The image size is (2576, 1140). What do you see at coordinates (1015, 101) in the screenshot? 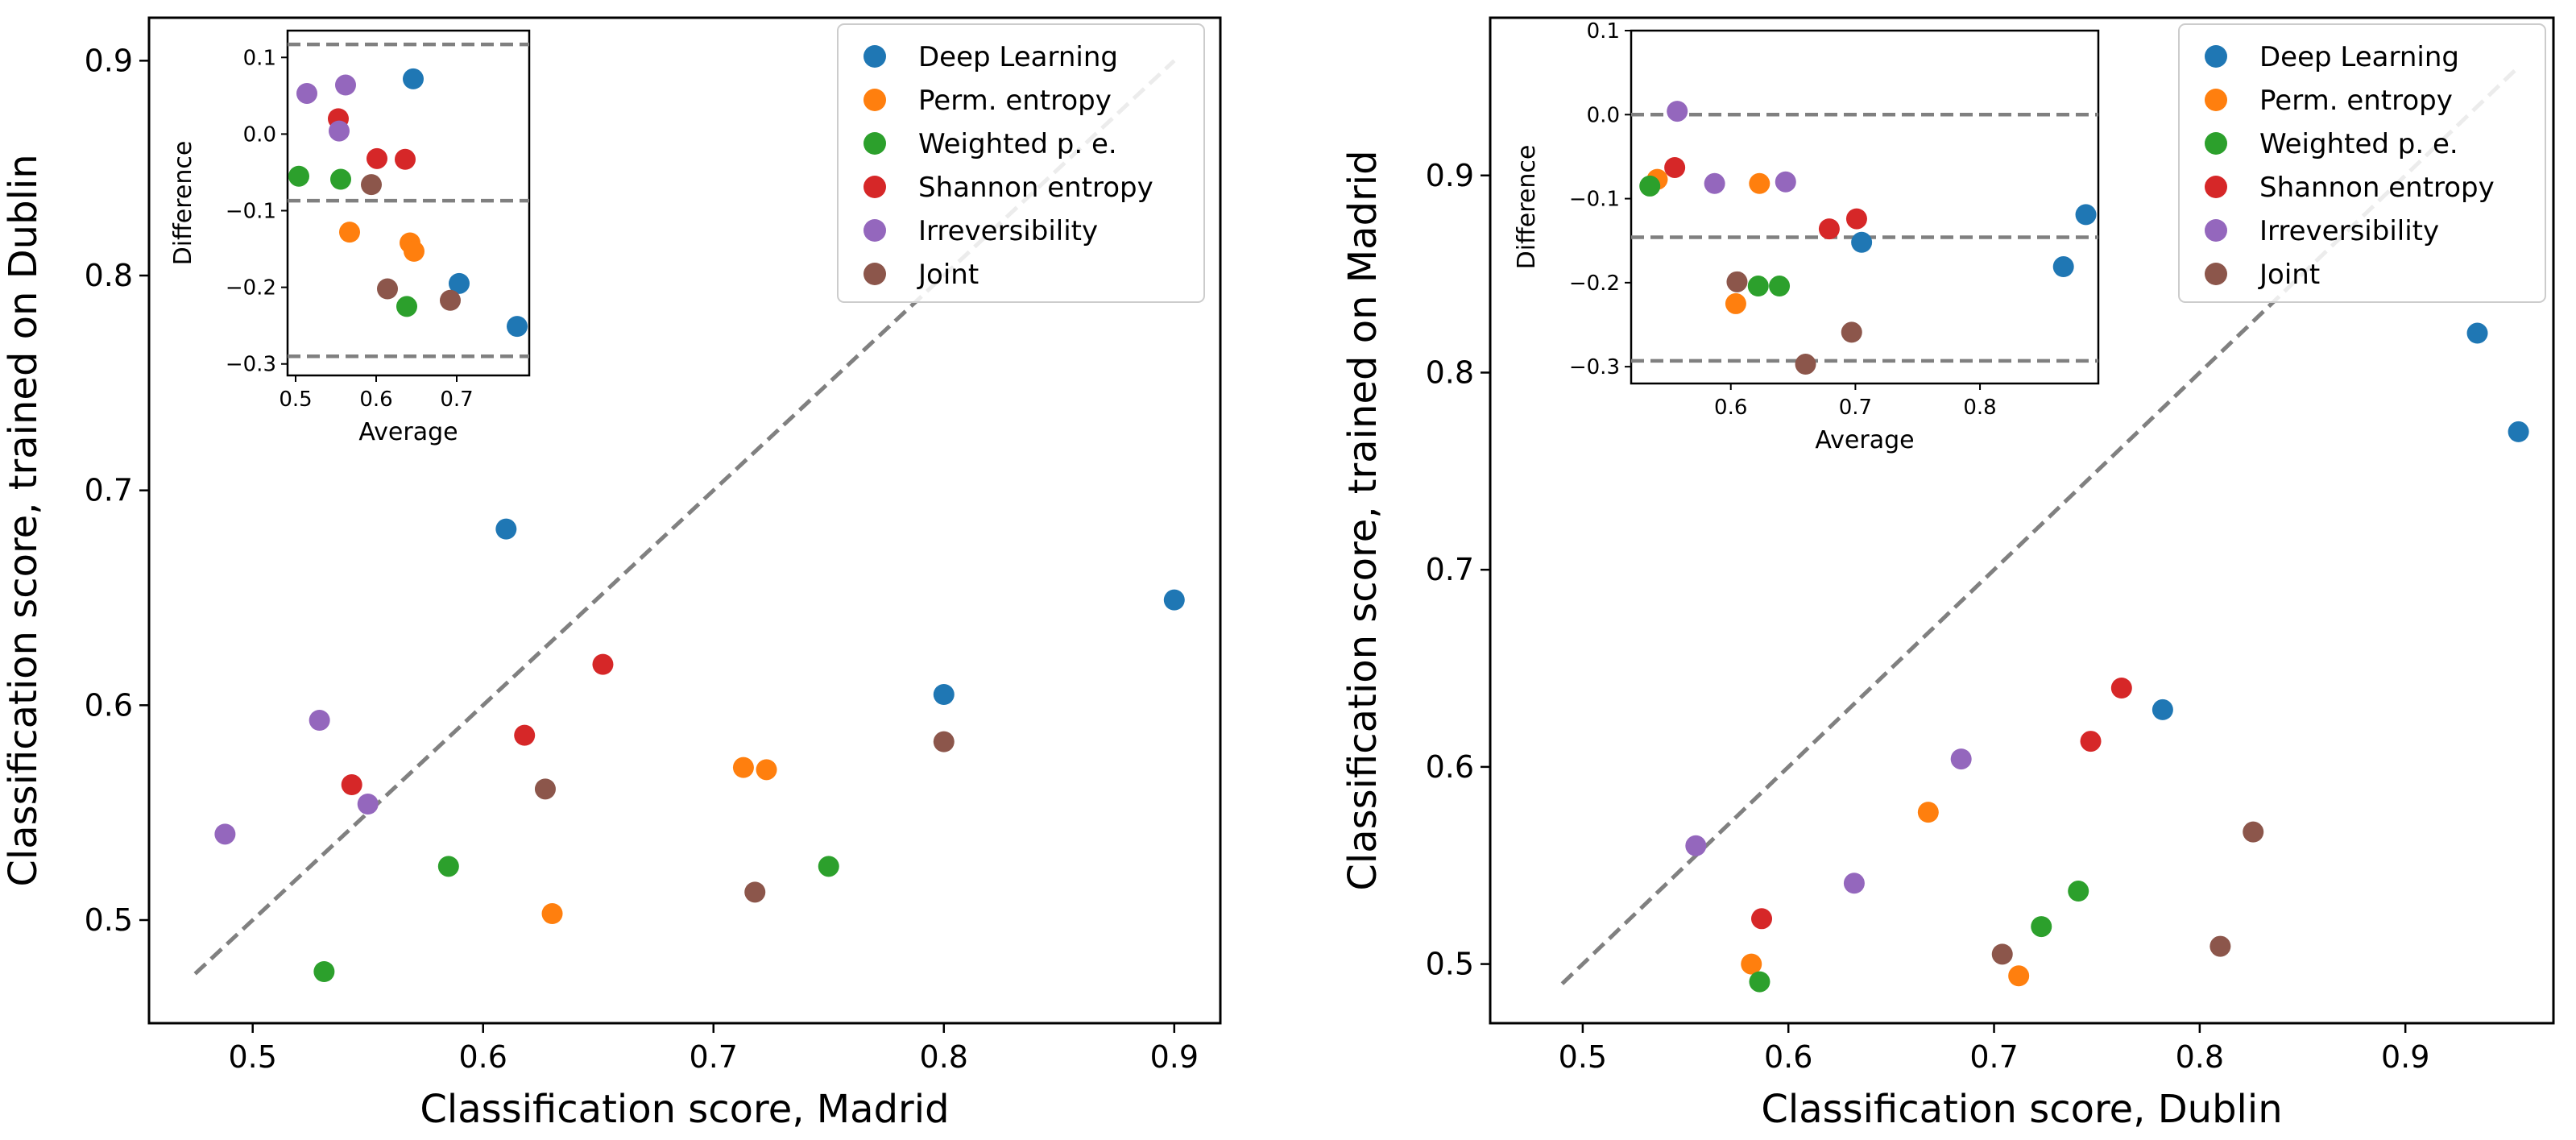
I see `left-legend-label-perm-entropy: Perm. entropy` at bounding box center [1015, 101].